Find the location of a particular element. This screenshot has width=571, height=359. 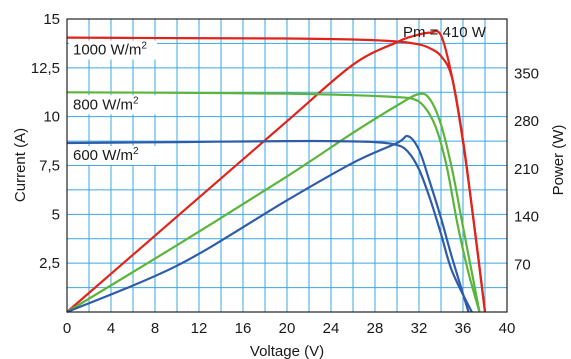

y2-tick-label: 280 is located at coordinates (526, 121).